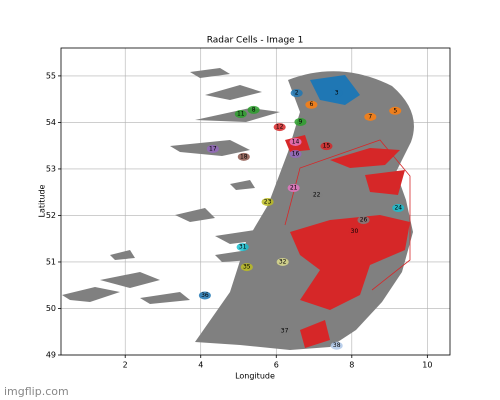 This screenshot has width=500, height=400. Describe the element at coordinates (51, 355) in the screenshot. I see `y-tick-label: 49` at that location.